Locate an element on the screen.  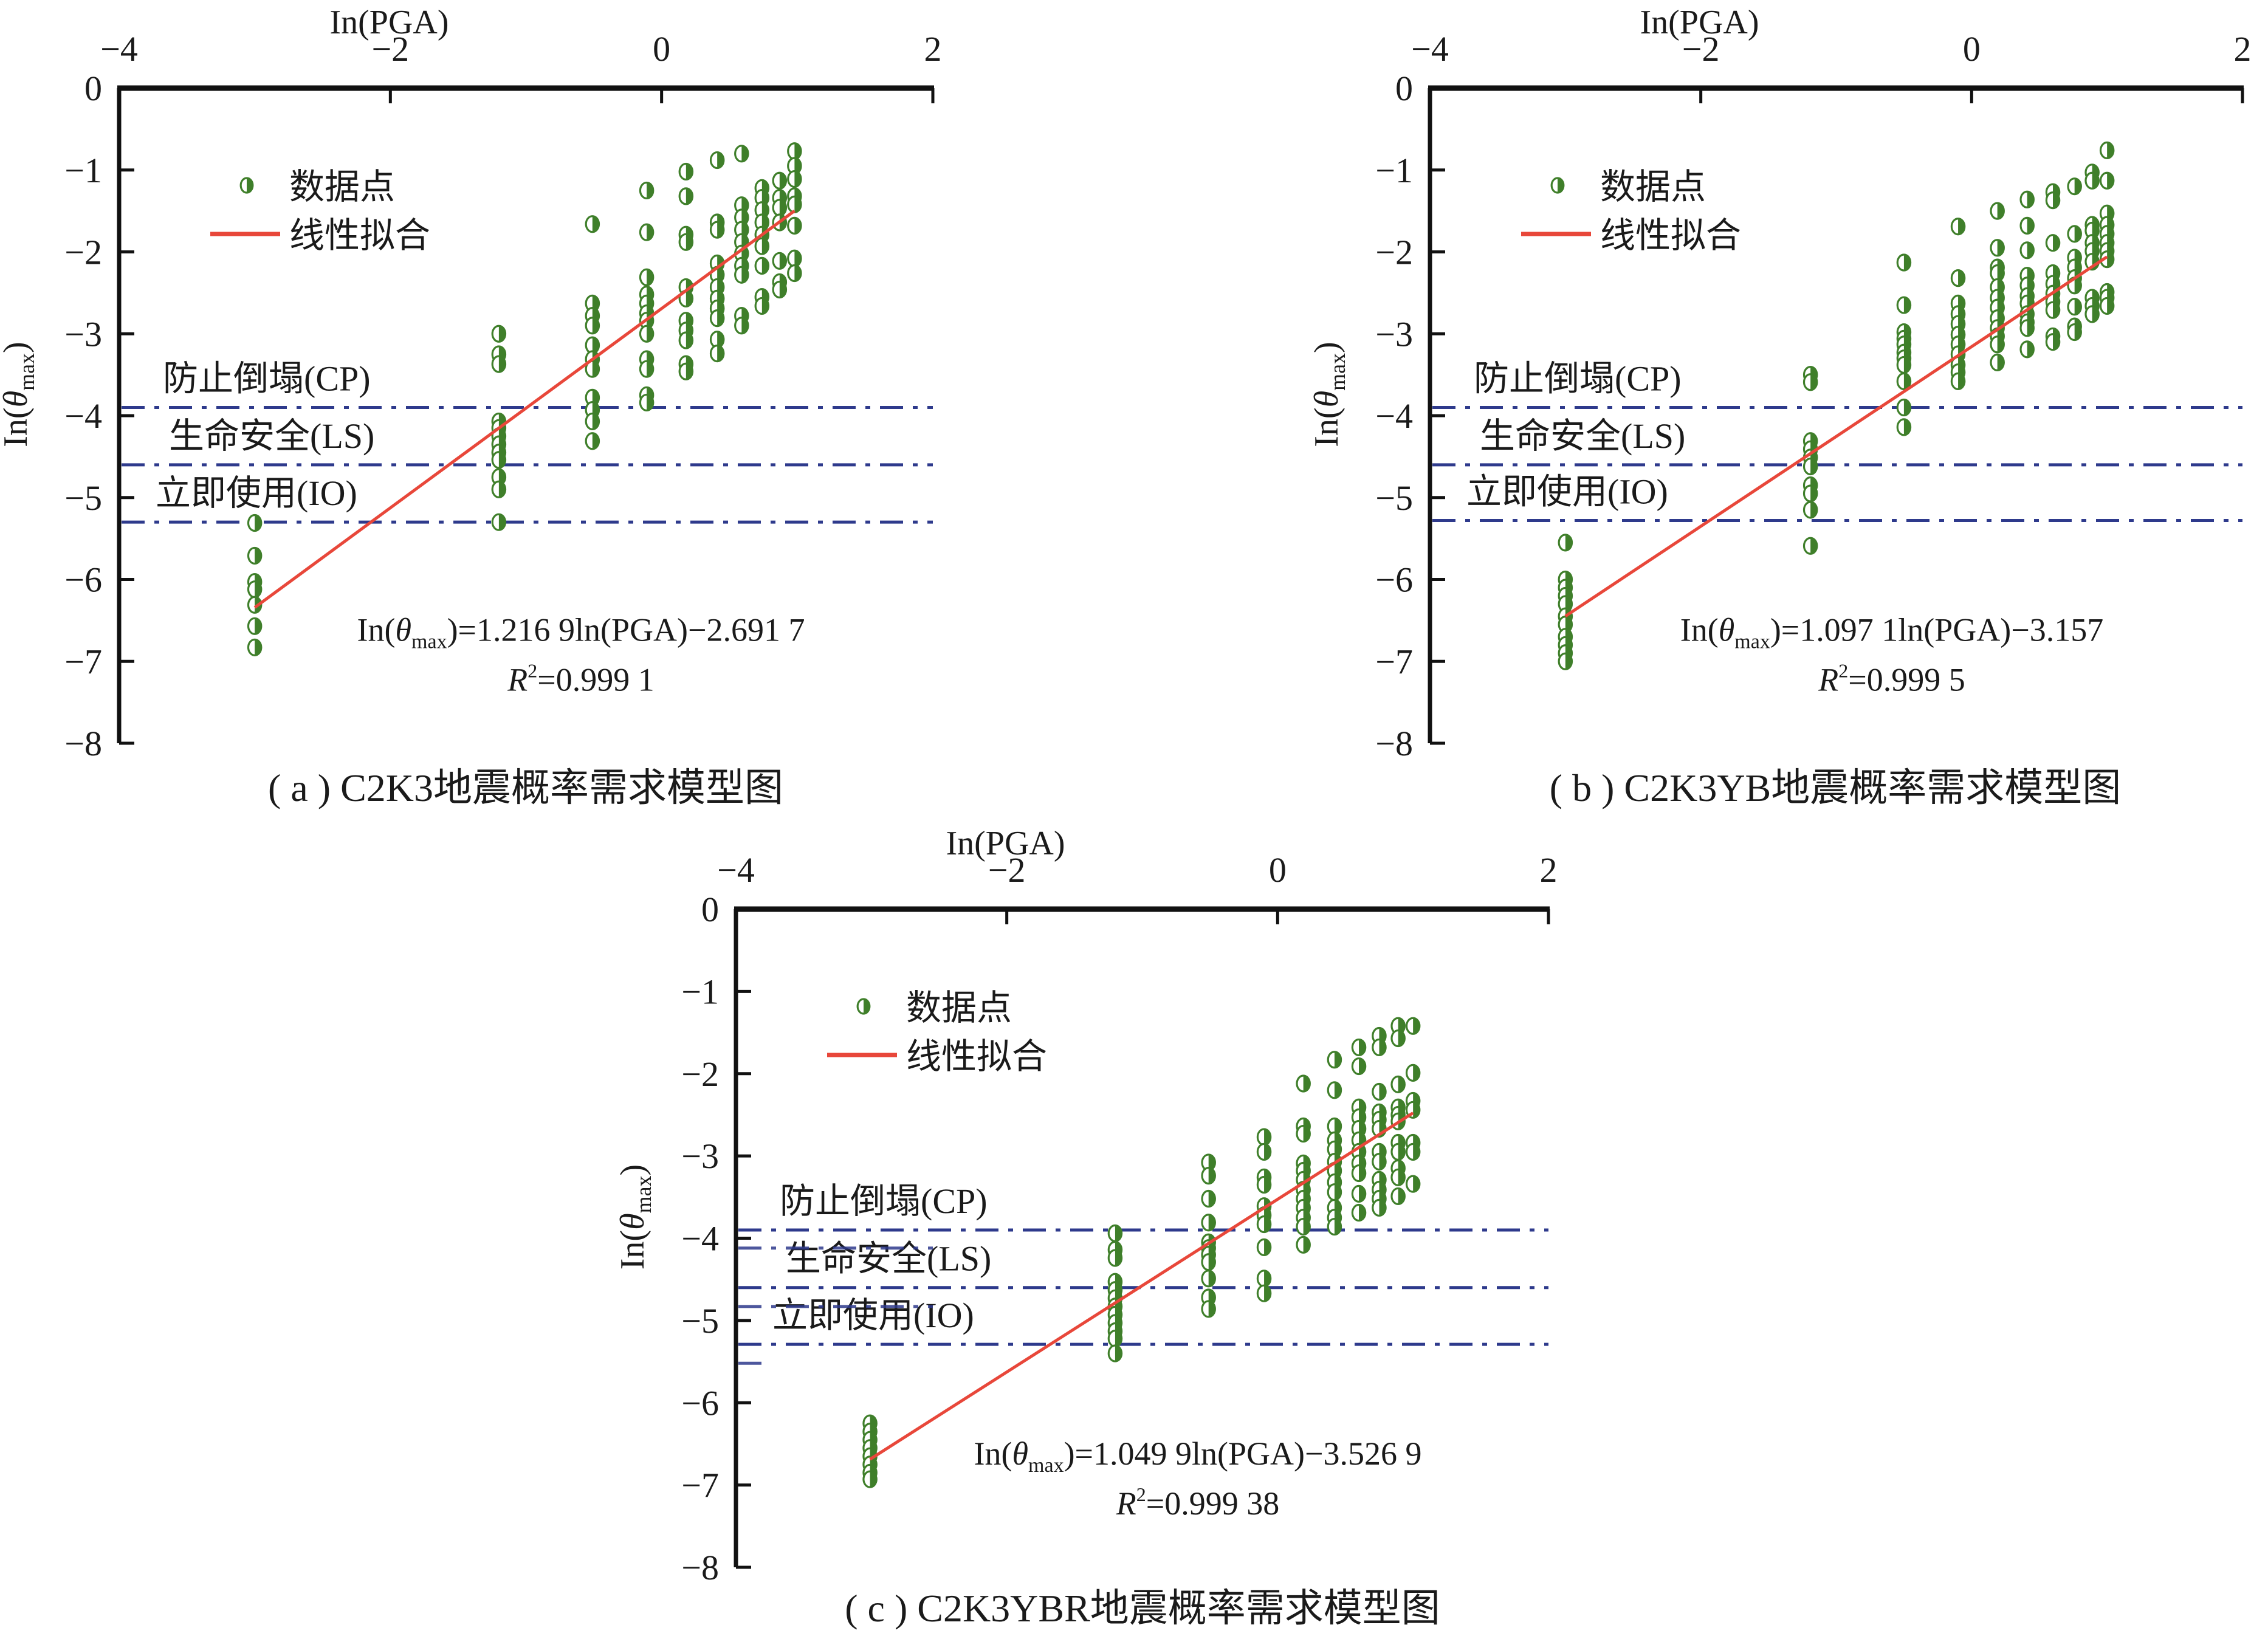
fit-line is located at coordinates (1141, 1287).